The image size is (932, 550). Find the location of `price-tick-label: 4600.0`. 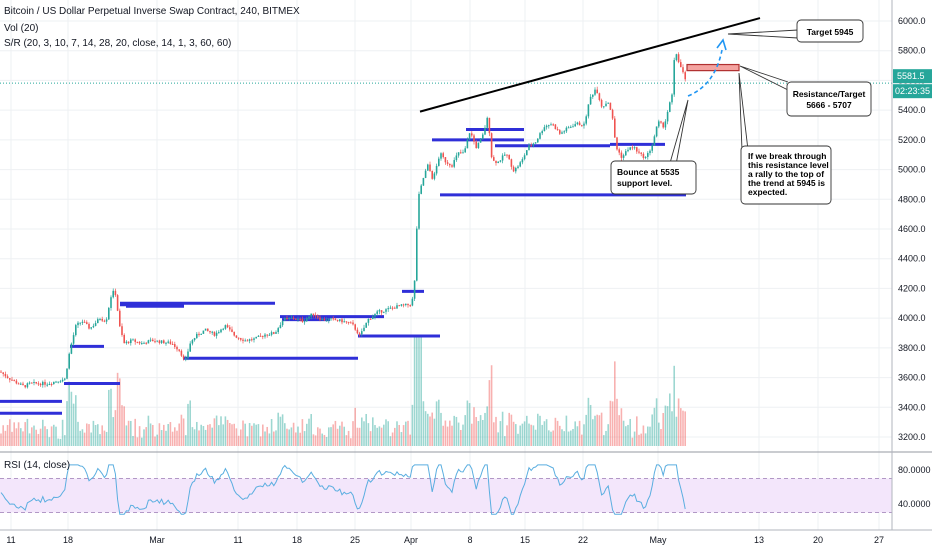

price-tick-label: 4600.0 is located at coordinates (912, 229).